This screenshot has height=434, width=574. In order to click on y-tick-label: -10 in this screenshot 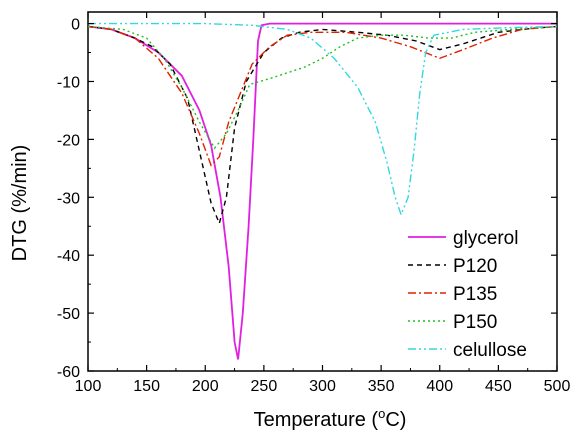, I will do `click(68, 82)`.